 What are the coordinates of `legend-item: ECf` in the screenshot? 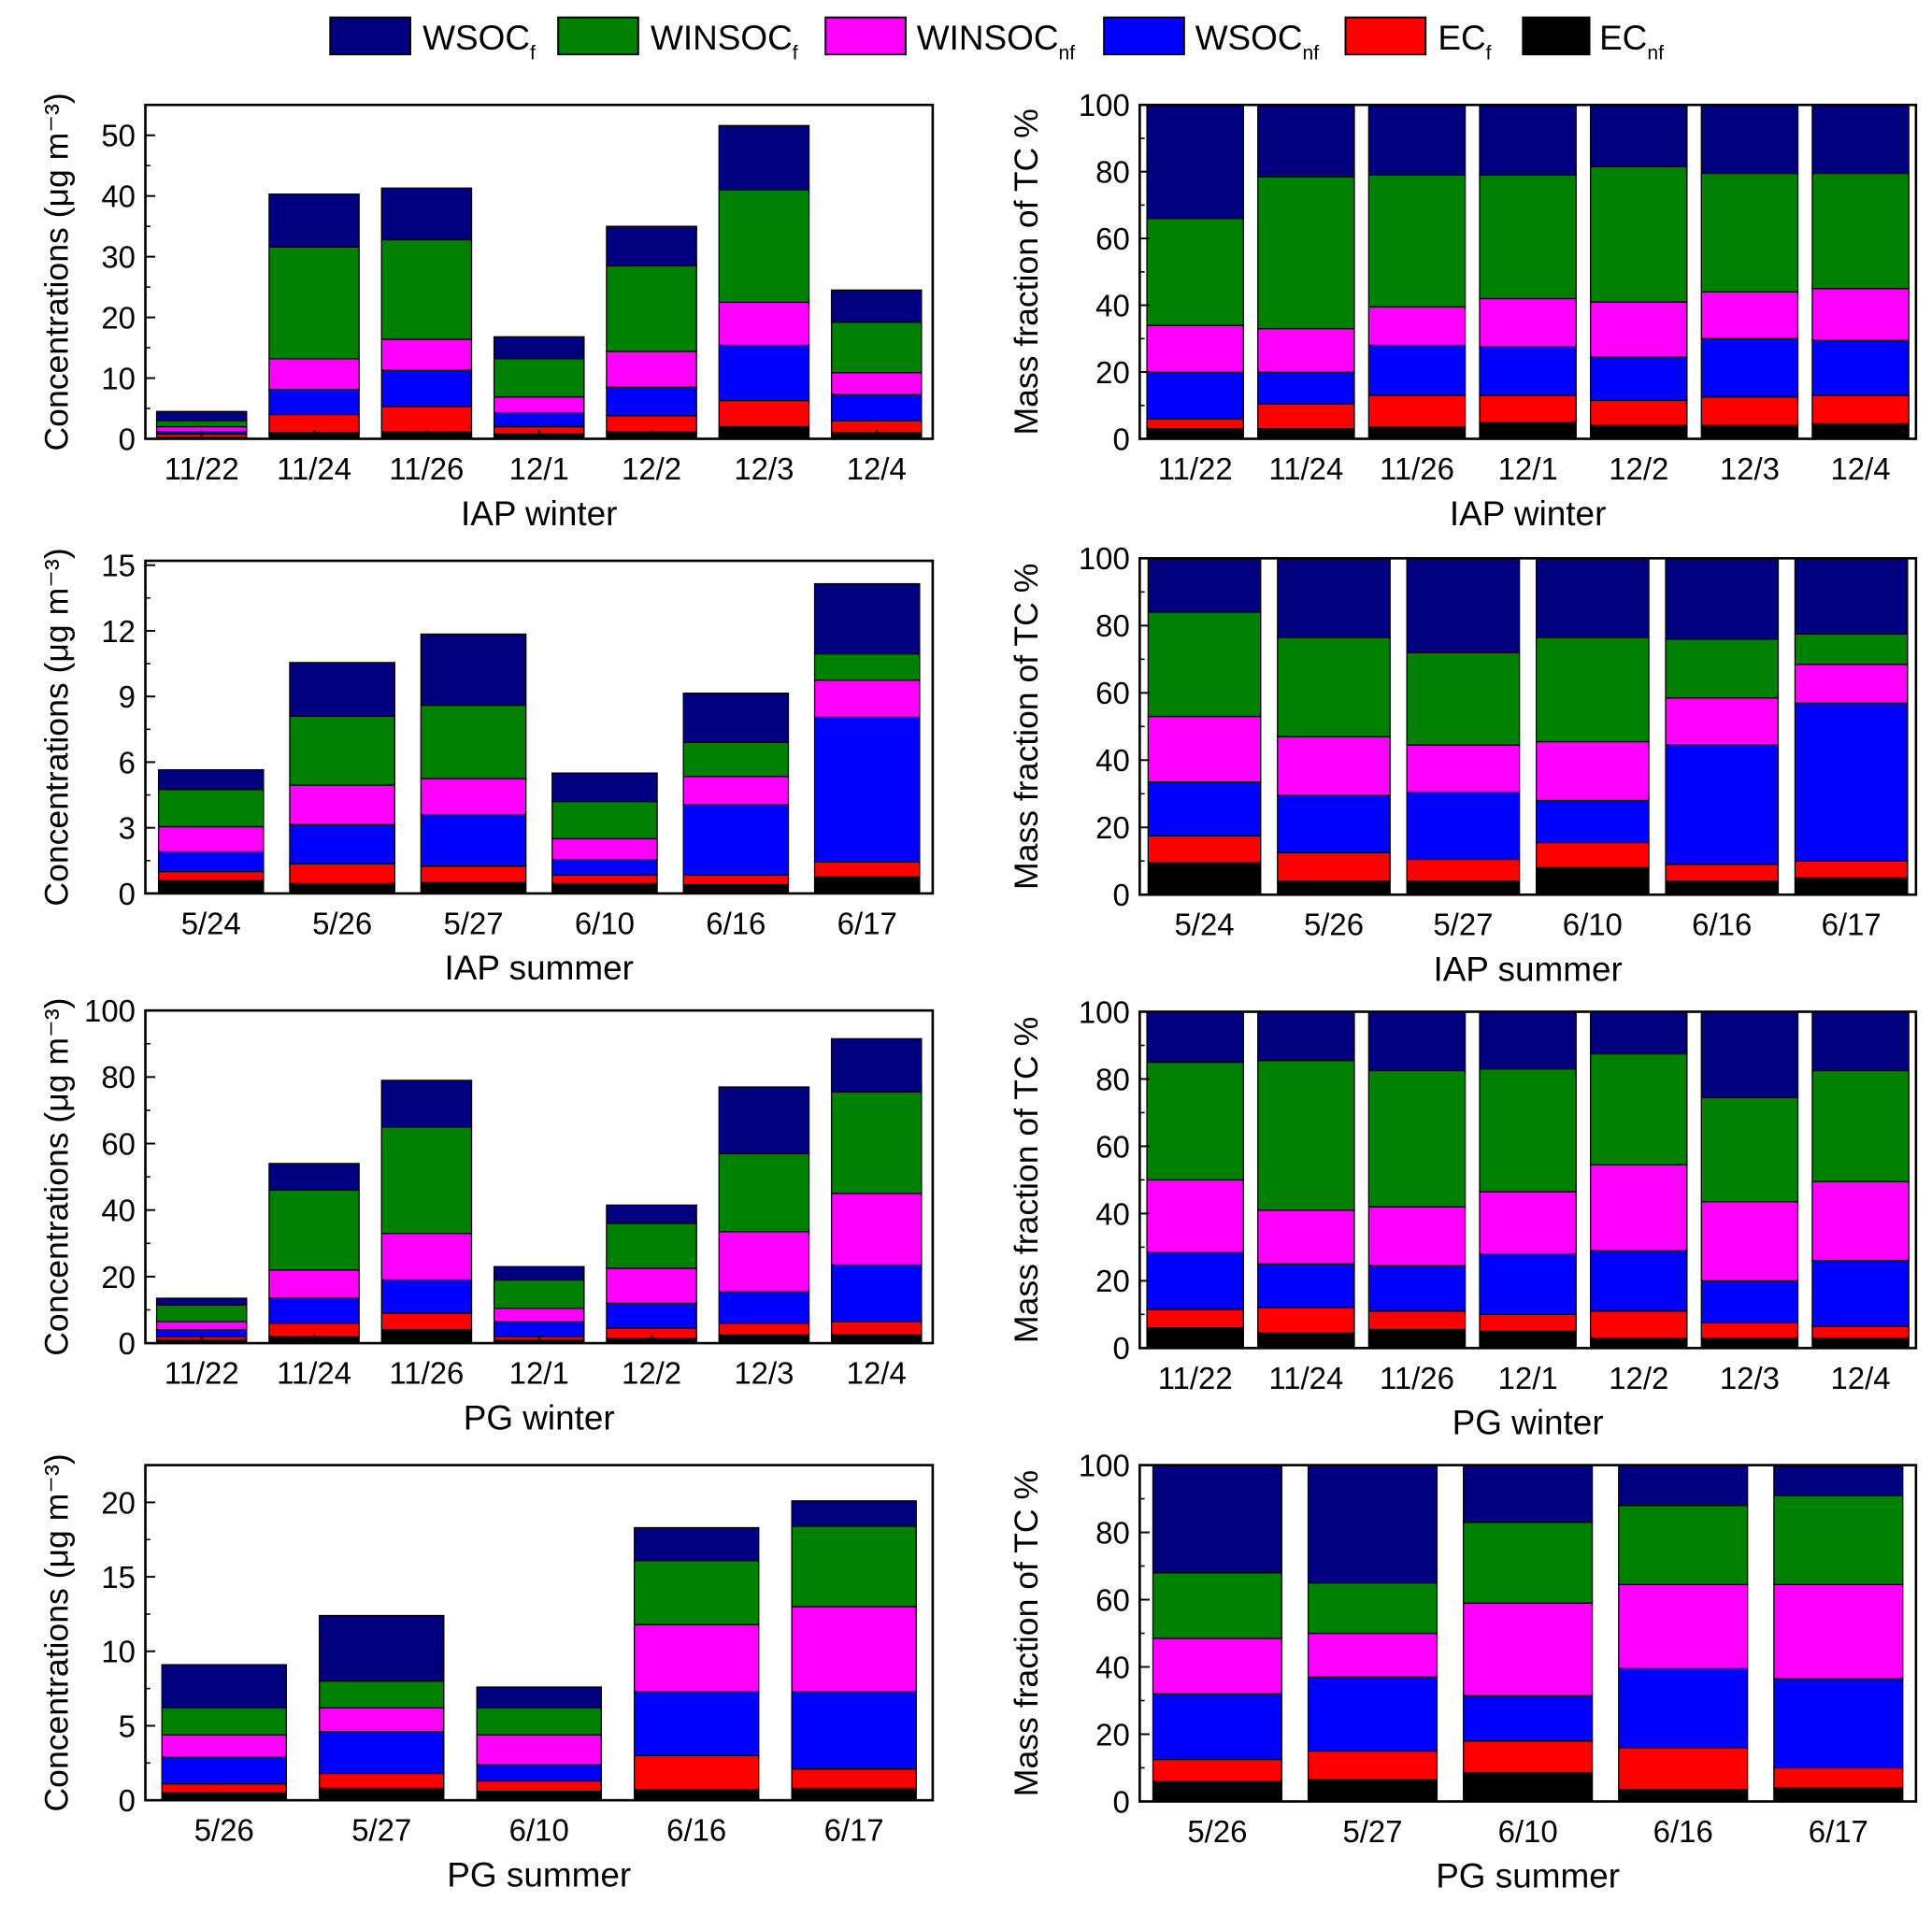 It's located at (1418, 40).